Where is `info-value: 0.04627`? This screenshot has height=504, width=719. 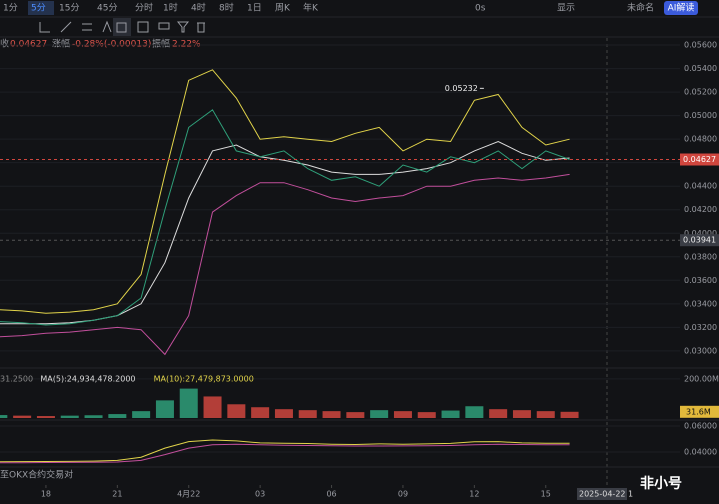
info-value: 0.04627 is located at coordinates (28, 45).